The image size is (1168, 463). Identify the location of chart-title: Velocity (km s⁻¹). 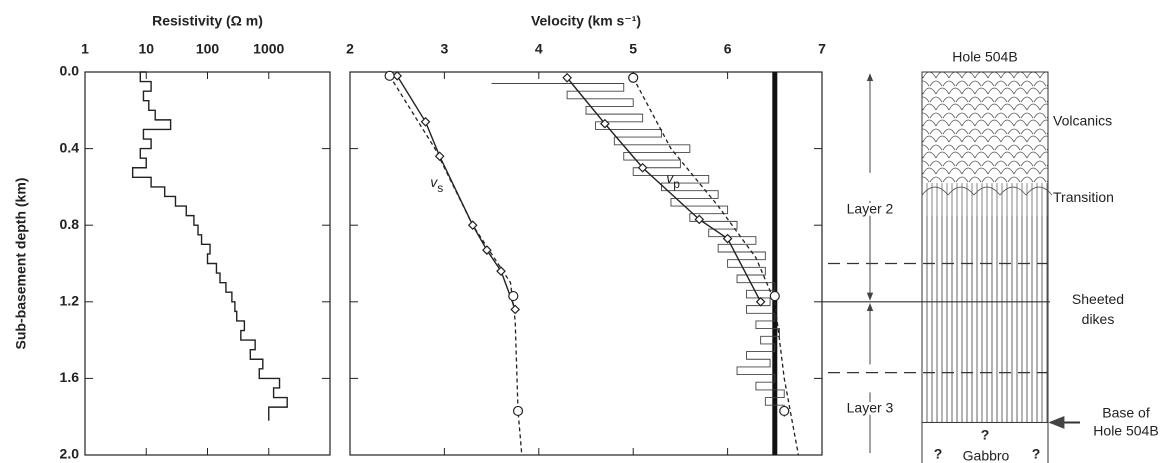
(586, 21).